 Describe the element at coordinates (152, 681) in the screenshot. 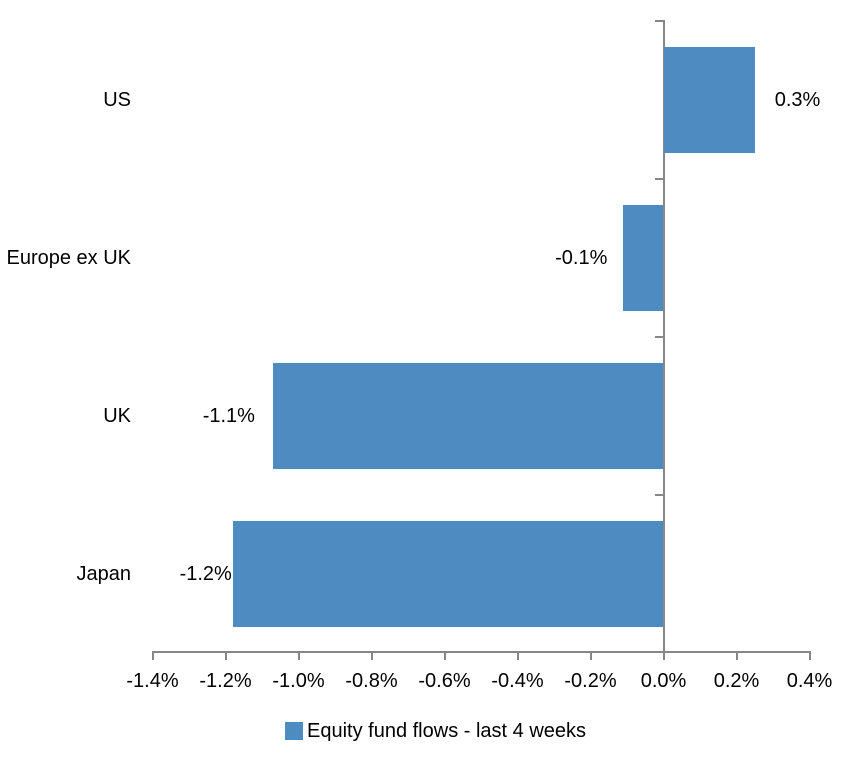

I see `x-tick-label-1-4: -1.4%` at that location.